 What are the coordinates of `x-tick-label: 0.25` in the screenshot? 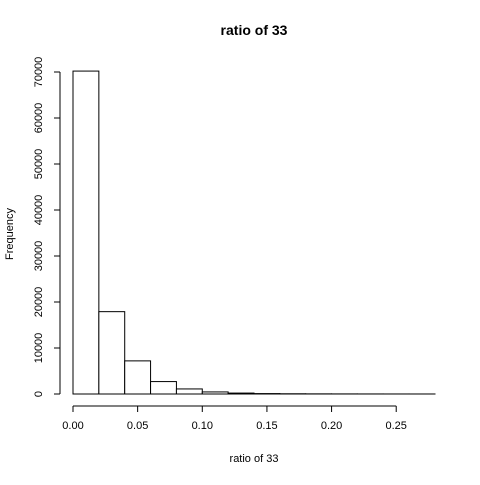 It's located at (396, 426).